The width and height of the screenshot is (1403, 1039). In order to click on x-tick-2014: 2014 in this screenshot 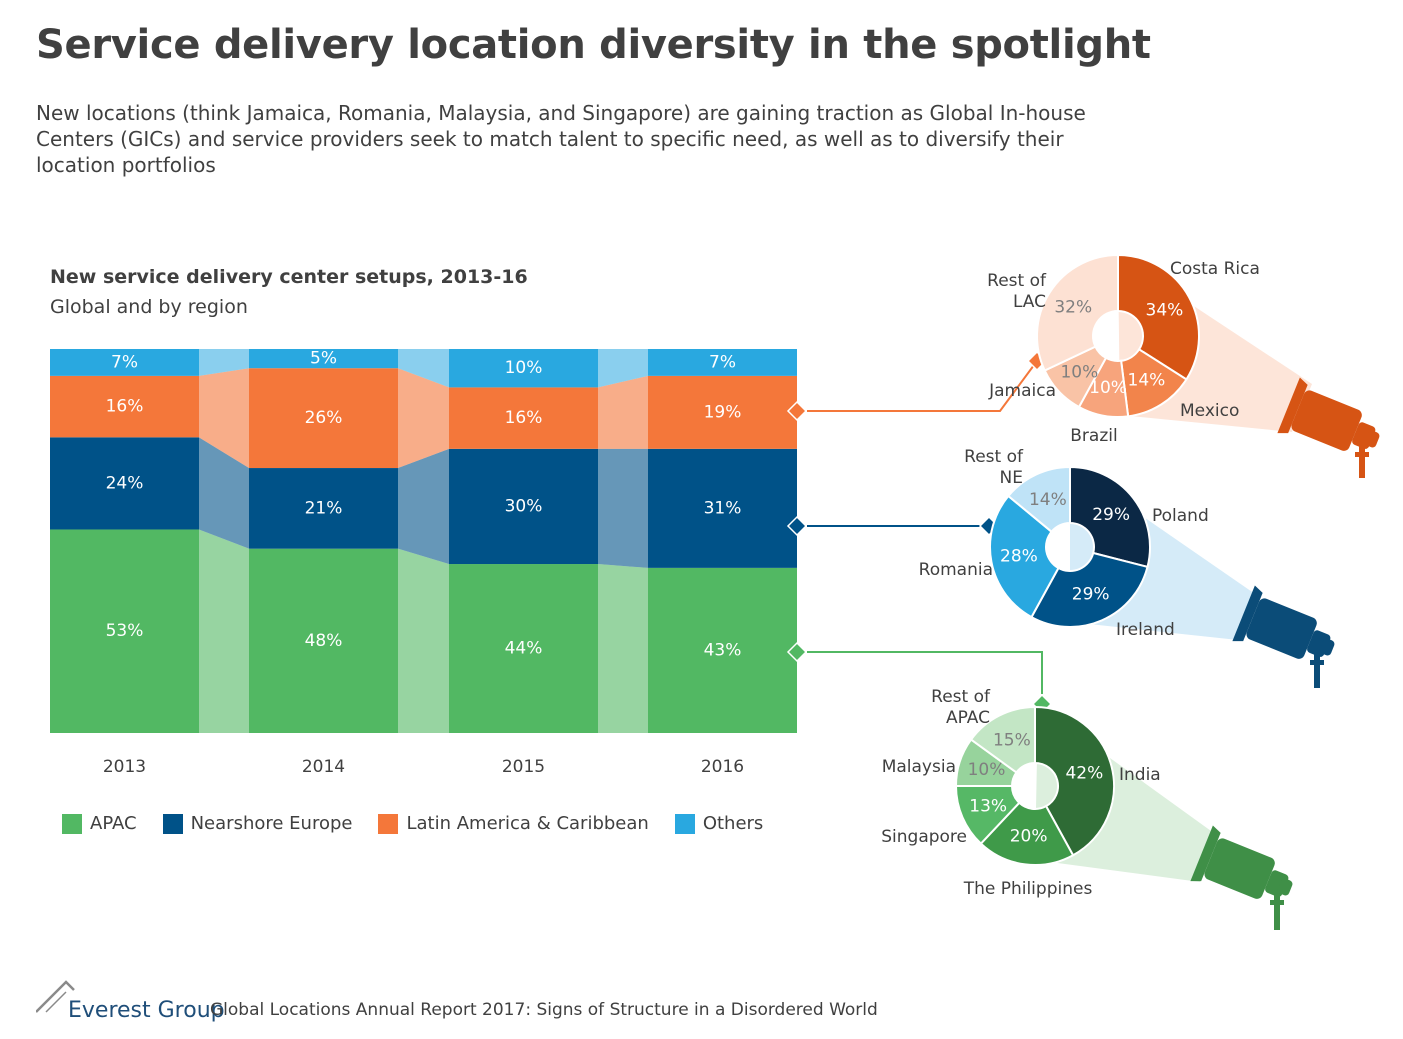, I will do `click(323, 767)`.